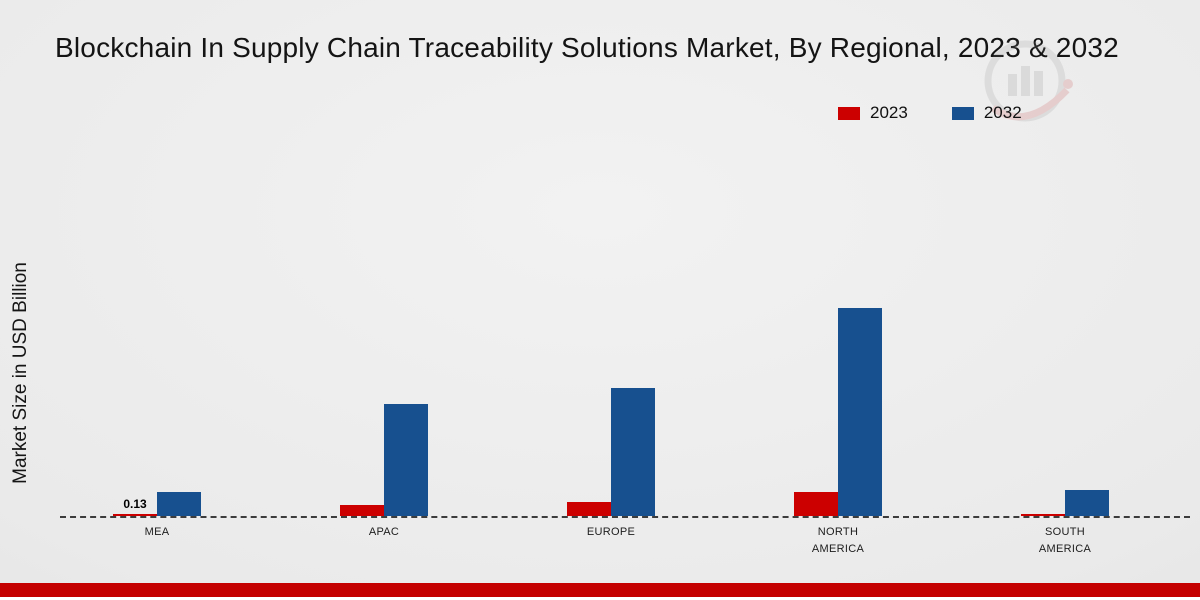 This screenshot has height=600, width=1200. Describe the element at coordinates (962, 113) in the screenshot. I see `legend-swatch-2032` at that location.